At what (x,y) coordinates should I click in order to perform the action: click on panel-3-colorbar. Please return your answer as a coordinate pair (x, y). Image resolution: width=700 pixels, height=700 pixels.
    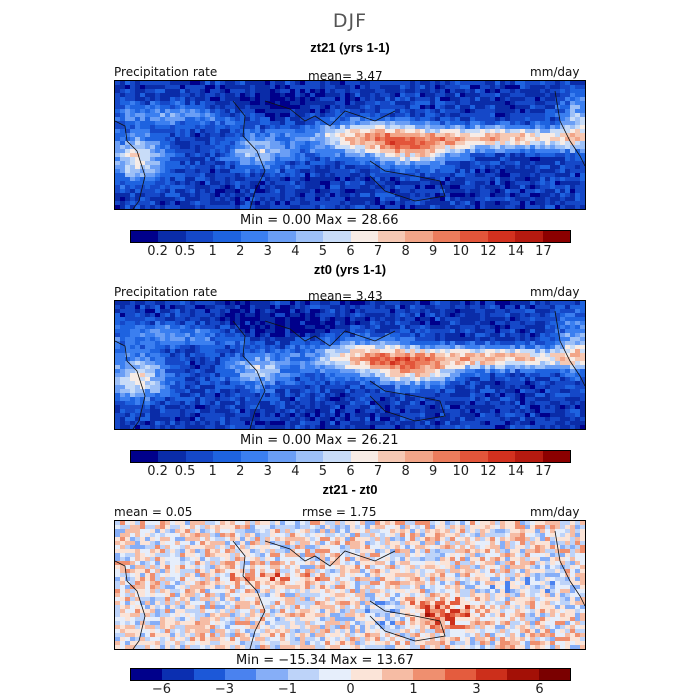
    Looking at the image, I should click on (350, 674).